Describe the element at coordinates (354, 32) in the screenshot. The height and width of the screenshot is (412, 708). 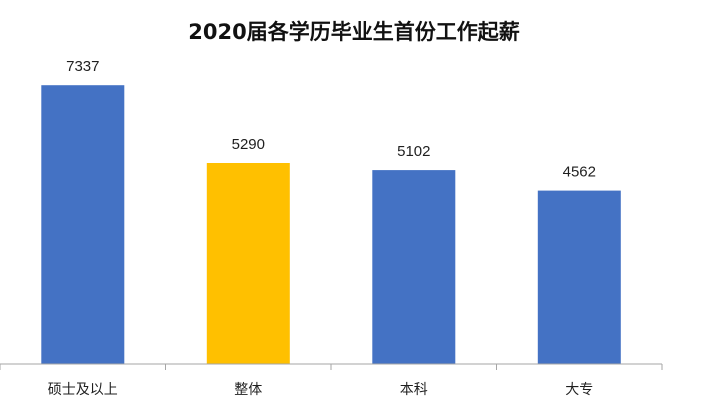
I see `chart-title: 2020届各学历毕业生首份工作起薪` at that location.